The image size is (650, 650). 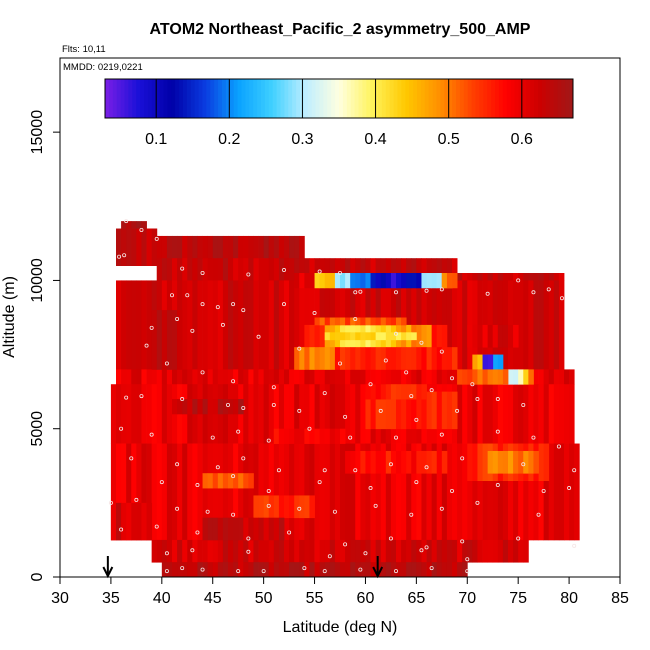 I want to click on y-axis-label: Altitude (m), so click(x=9, y=317).